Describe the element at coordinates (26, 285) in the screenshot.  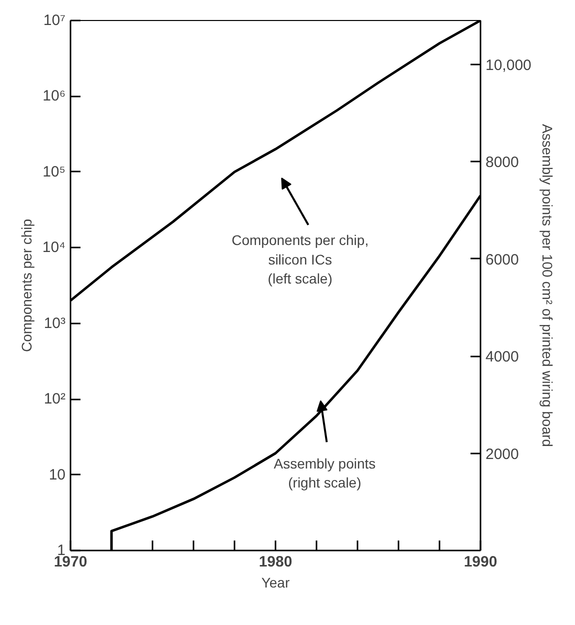
I see `y-axis-title: Components per chip` at that location.